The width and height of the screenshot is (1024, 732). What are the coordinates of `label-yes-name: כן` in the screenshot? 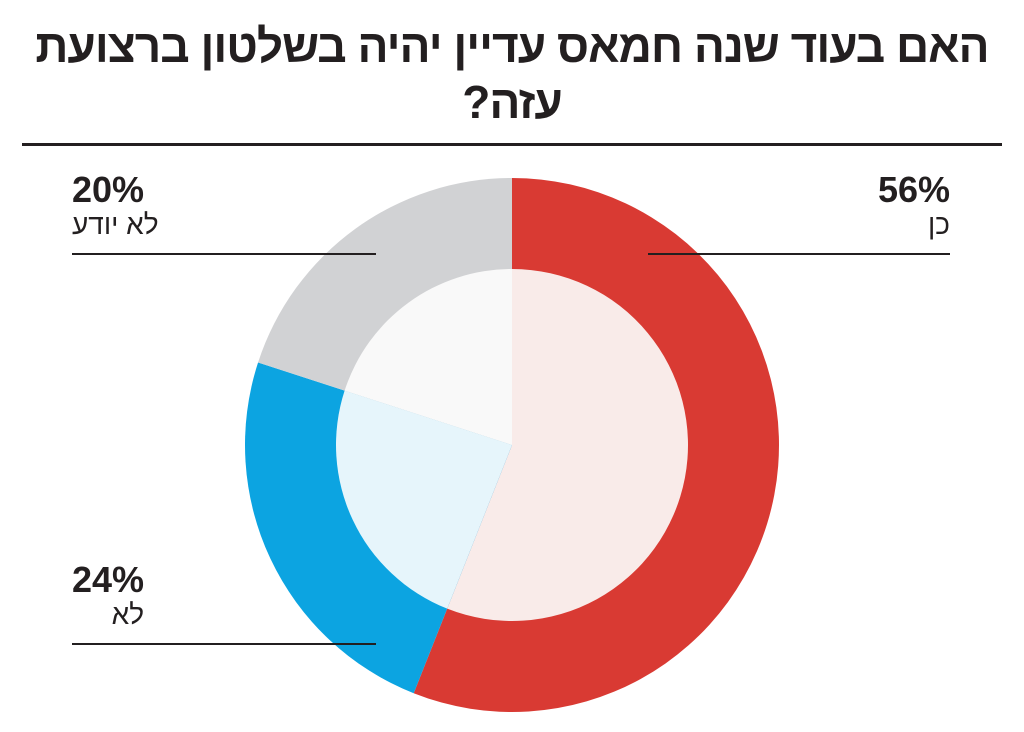 It's located at (939, 224).